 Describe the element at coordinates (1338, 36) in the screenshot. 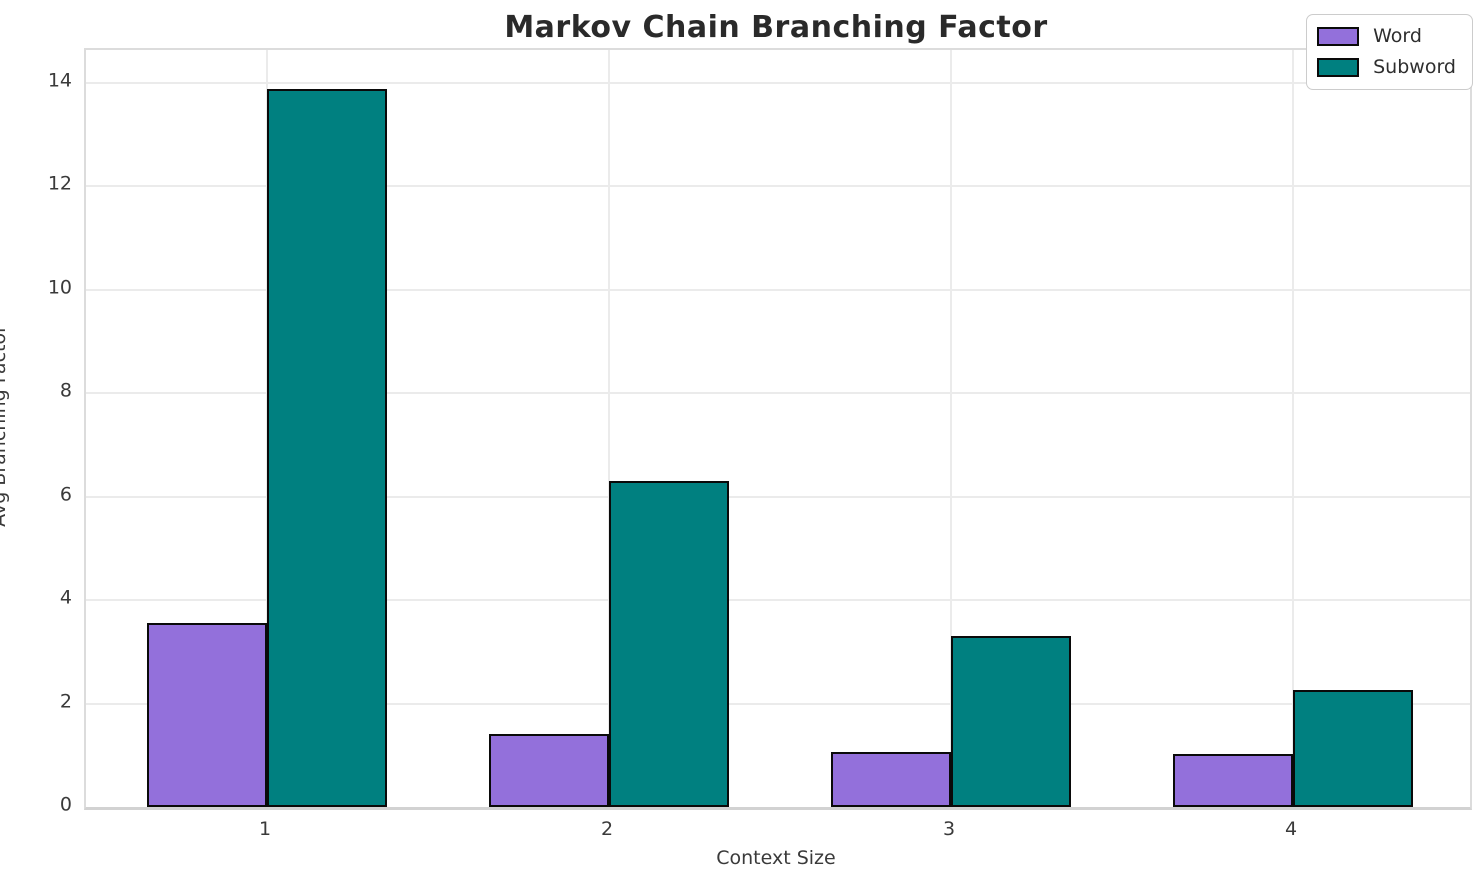

I see `word-swatch-icon` at that location.